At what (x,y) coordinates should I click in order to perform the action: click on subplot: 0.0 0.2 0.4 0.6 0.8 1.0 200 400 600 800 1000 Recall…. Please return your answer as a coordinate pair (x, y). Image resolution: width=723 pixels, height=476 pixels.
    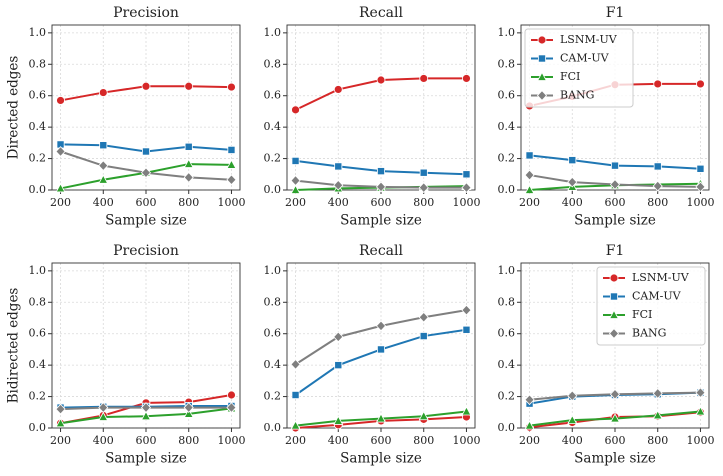
    Looking at the image, I should click on (372, 117).